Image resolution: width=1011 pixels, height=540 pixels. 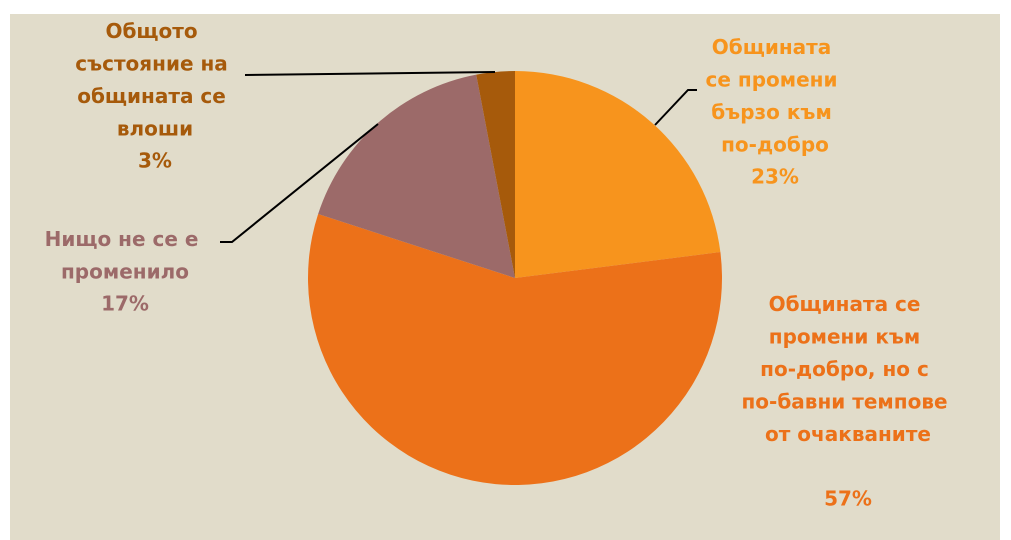 I want to click on label-line: бързо към, so click(x=775, y=112).